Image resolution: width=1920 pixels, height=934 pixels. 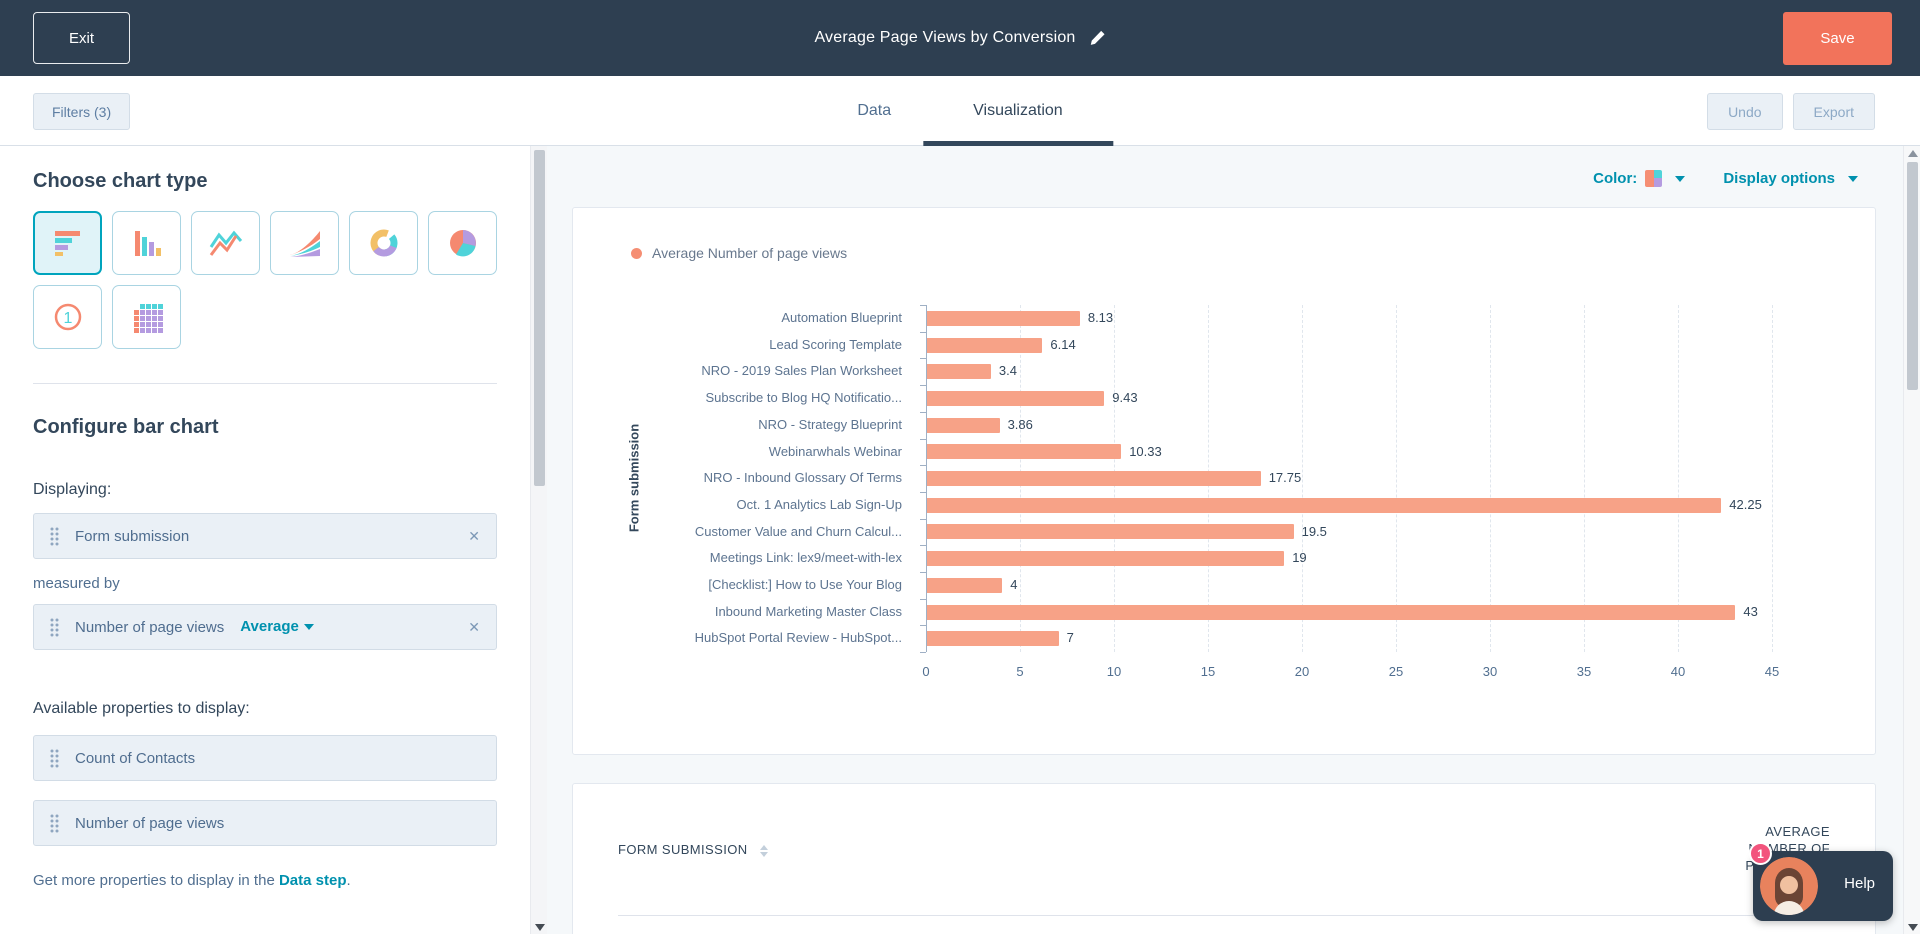 What do you see at coordinates (539, 318) in the screenshot?
I see `sidebar-scrollbar-thumb` at bounding box center [539, 318].